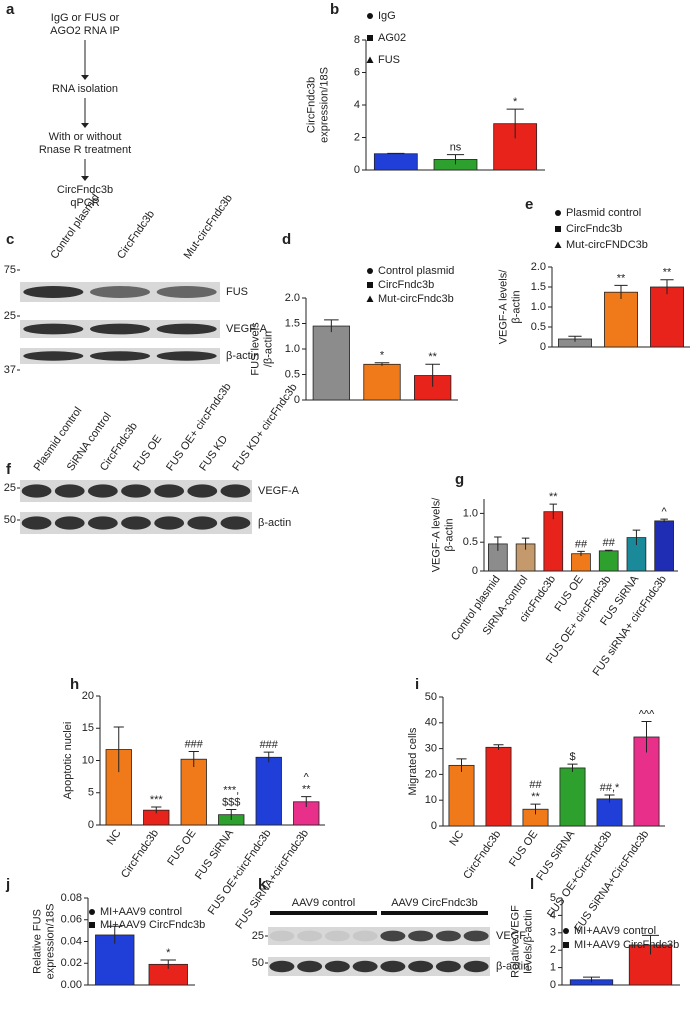 This screenshot has height=1011, width=697. Describe the element at coordinates (387, 16) in the screenshot. I see `legend-label: IgG` at that location.